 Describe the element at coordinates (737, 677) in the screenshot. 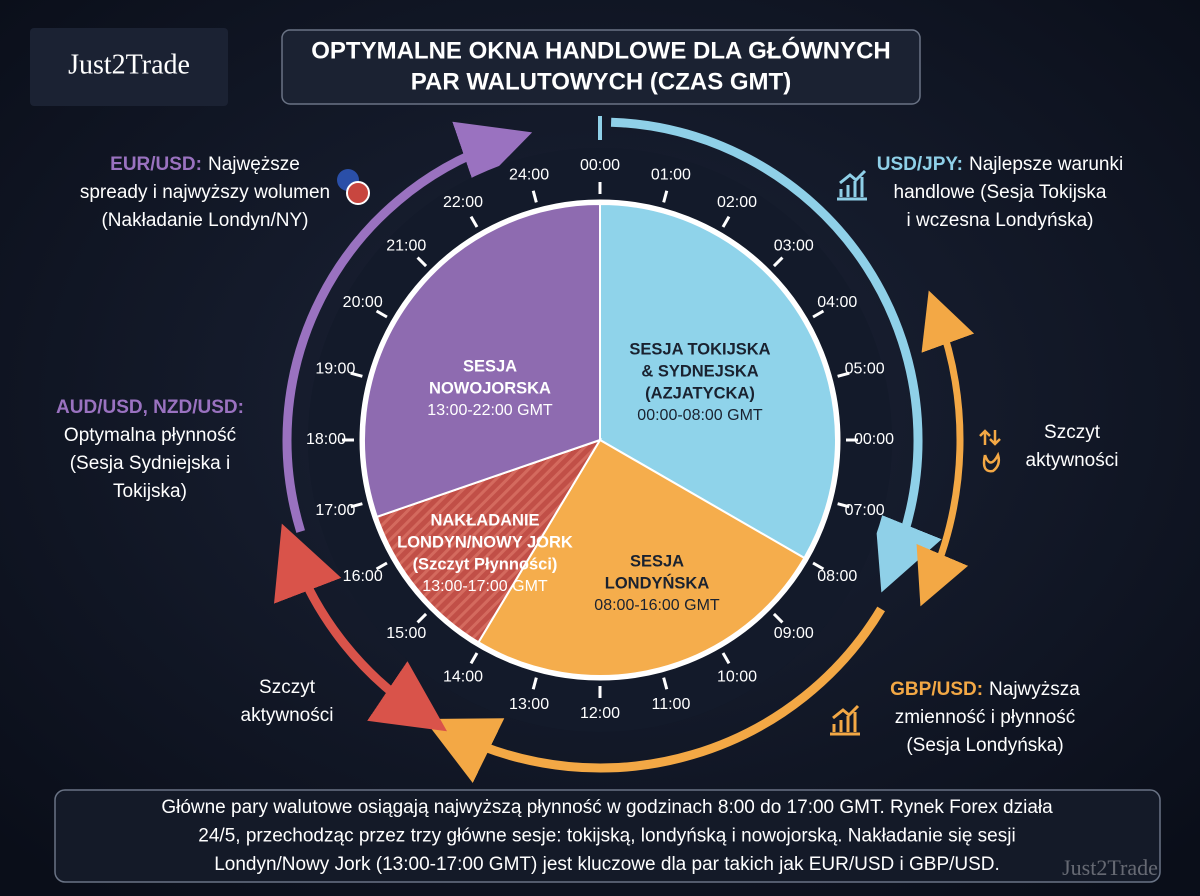

I see `hour-label: 10:00` at that location.